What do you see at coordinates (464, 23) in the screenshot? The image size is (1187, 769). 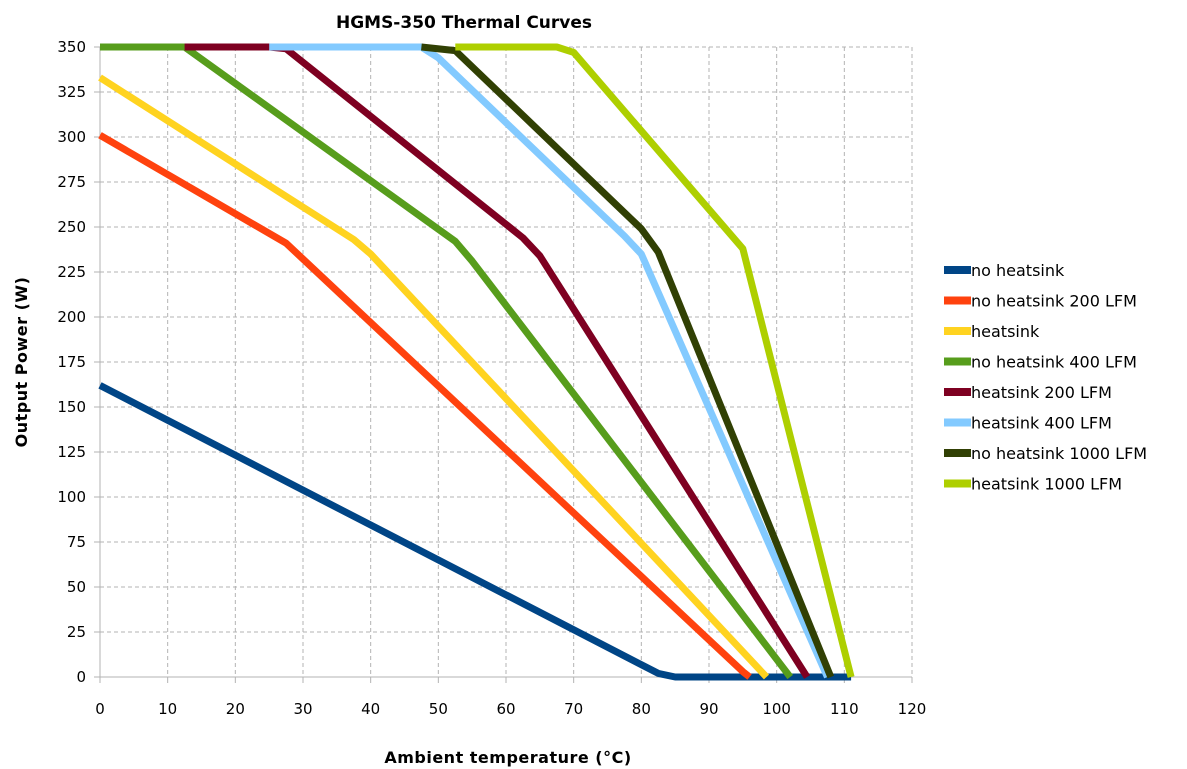 I see `chart-title: HGMS-350 Thermal Curves` at bounding box center [464, 23].